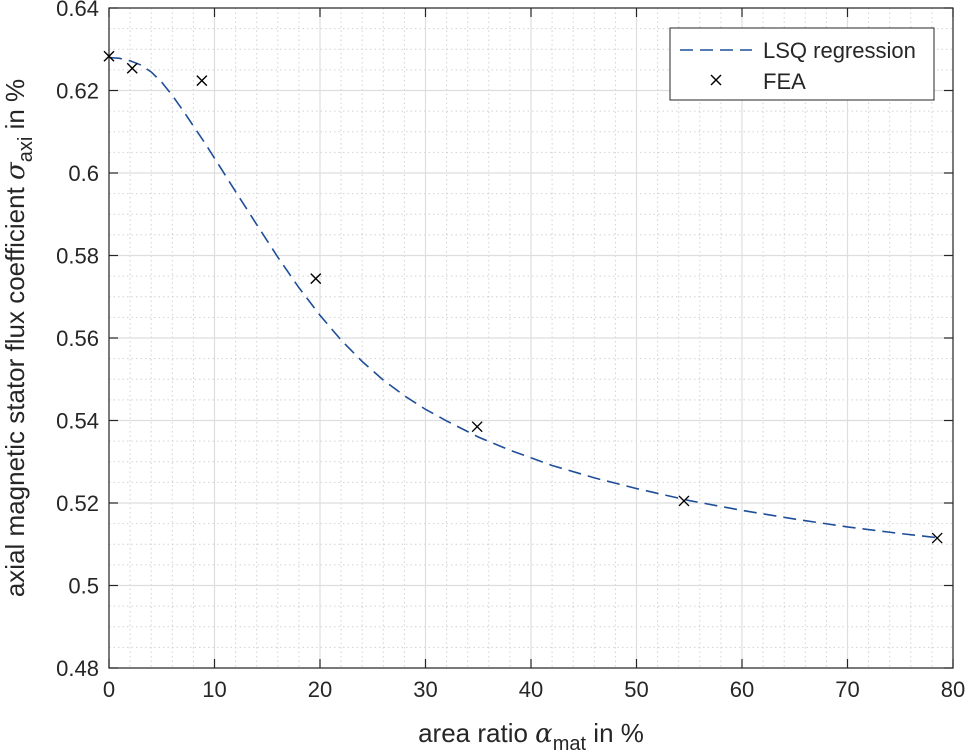 Image resolution: width=969 pixels, height=756 pixels. Describe the element at coordinates (716, 80) in the screenshot. I see `legend-marker-fea` at that location.